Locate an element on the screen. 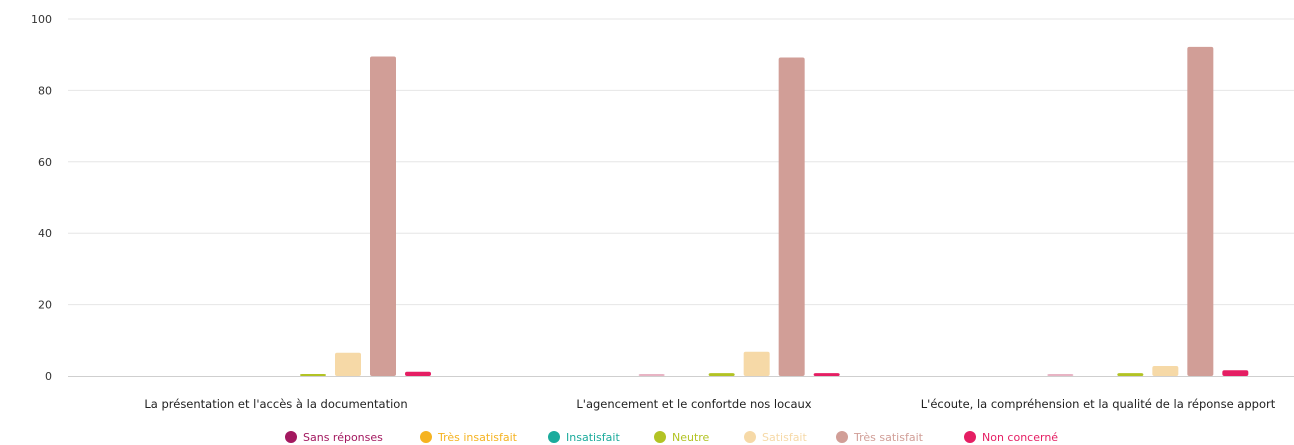 The width and height of the screenshot is (1294, 445). y-tick-label: 100 is located at coordinates (41, 19).